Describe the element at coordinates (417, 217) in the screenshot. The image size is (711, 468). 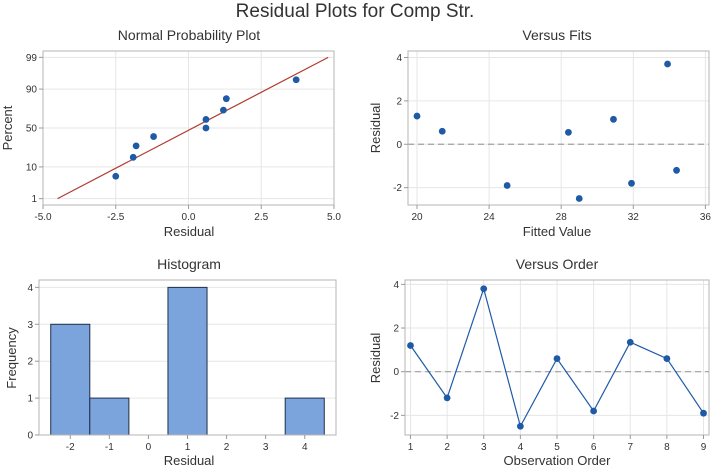
I see `x-tick-label: 20` at that location.